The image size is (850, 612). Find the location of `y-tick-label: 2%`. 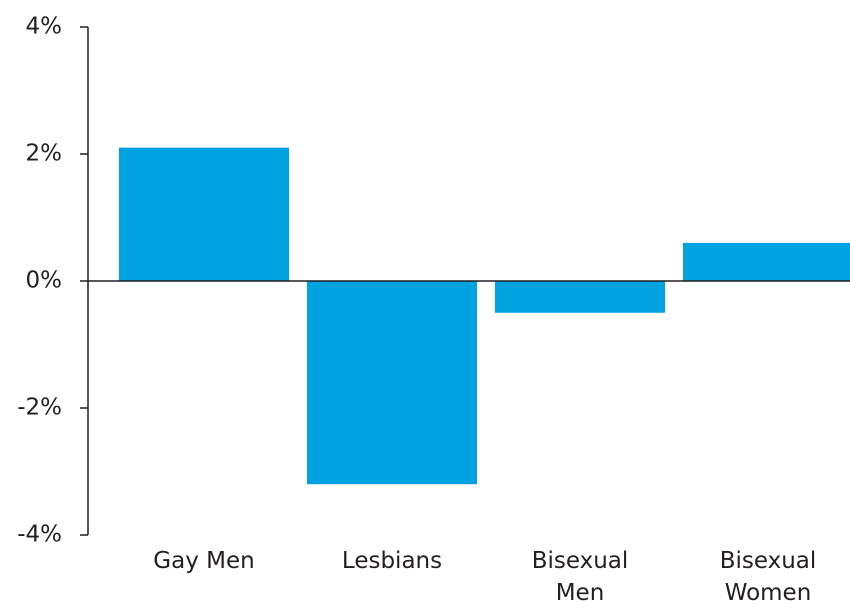

y-tick-label: 2% is located at coordinates (44, 154).